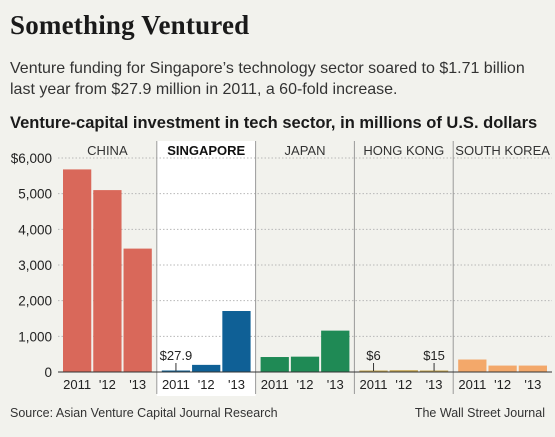 The height and width of the screenshot is (437, 555). What do you see at coordinates (35, 336) in the screenshot?
I see `y-tick-label: 1,000` at bounding box center [35, 336].